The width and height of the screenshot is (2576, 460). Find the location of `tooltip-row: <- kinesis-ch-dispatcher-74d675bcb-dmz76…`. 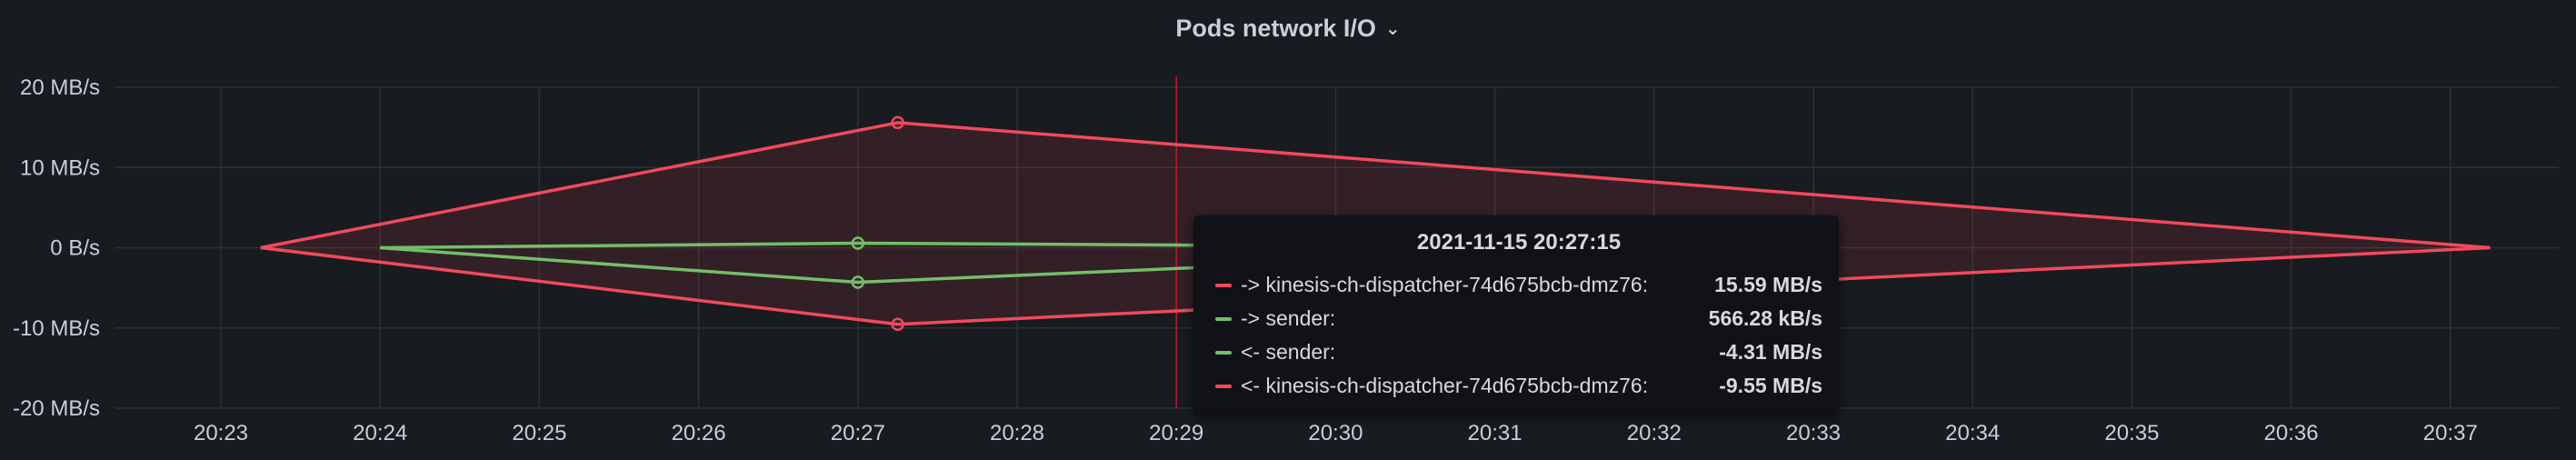

tooltip-row: <- kinesis-ch-dispatcher-74d675bcb-dmz76… is located at coordinates (1518, 386).